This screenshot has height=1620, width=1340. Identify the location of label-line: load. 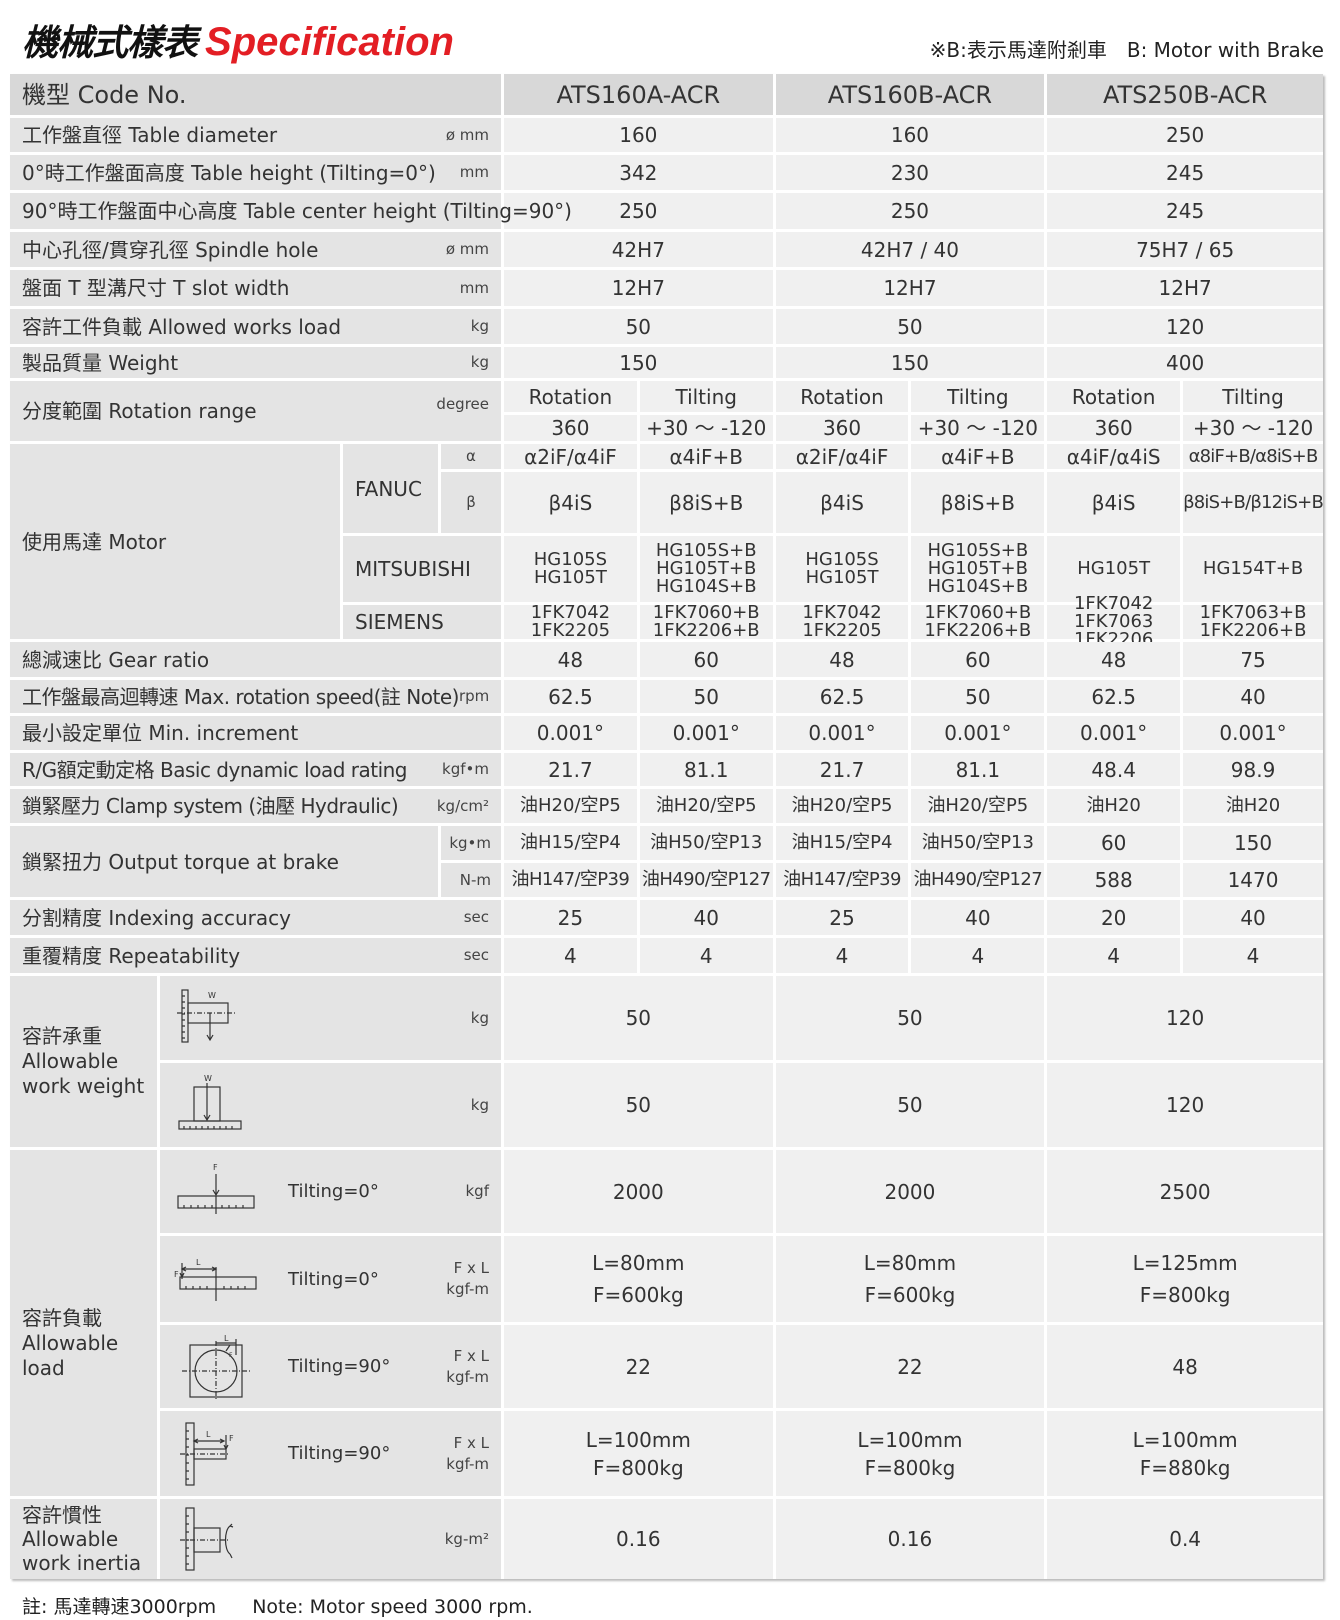
(43, 1367).